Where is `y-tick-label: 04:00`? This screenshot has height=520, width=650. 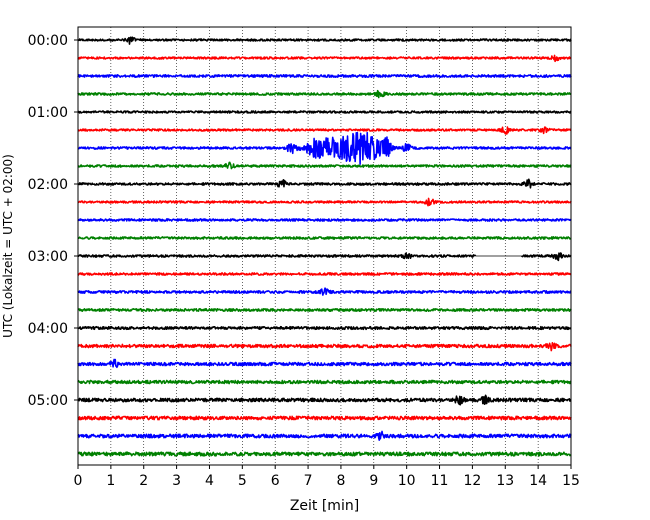
y-tick-label: 04:00 is located at coordinates (48, 329).